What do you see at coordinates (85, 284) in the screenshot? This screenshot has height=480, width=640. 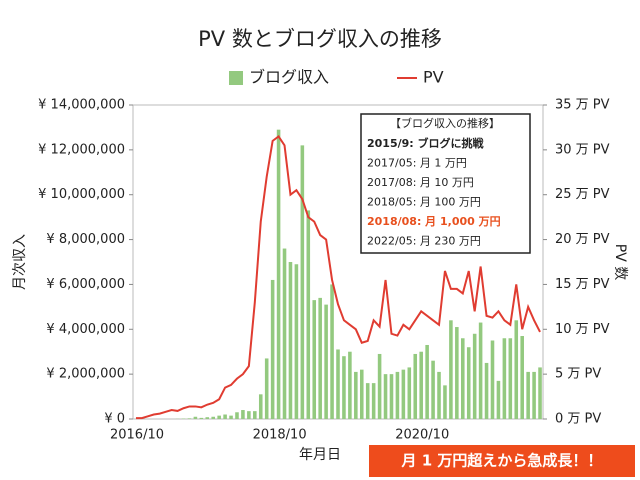 I see `y-tick-label: ¥ 6,000,000` at bounding box center [85, 284].